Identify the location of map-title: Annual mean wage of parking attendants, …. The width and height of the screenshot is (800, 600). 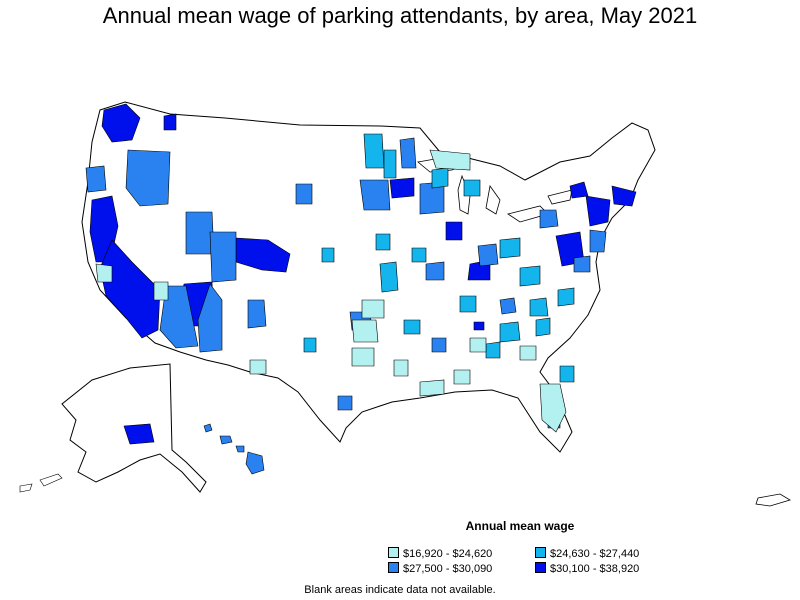
(400, 15).